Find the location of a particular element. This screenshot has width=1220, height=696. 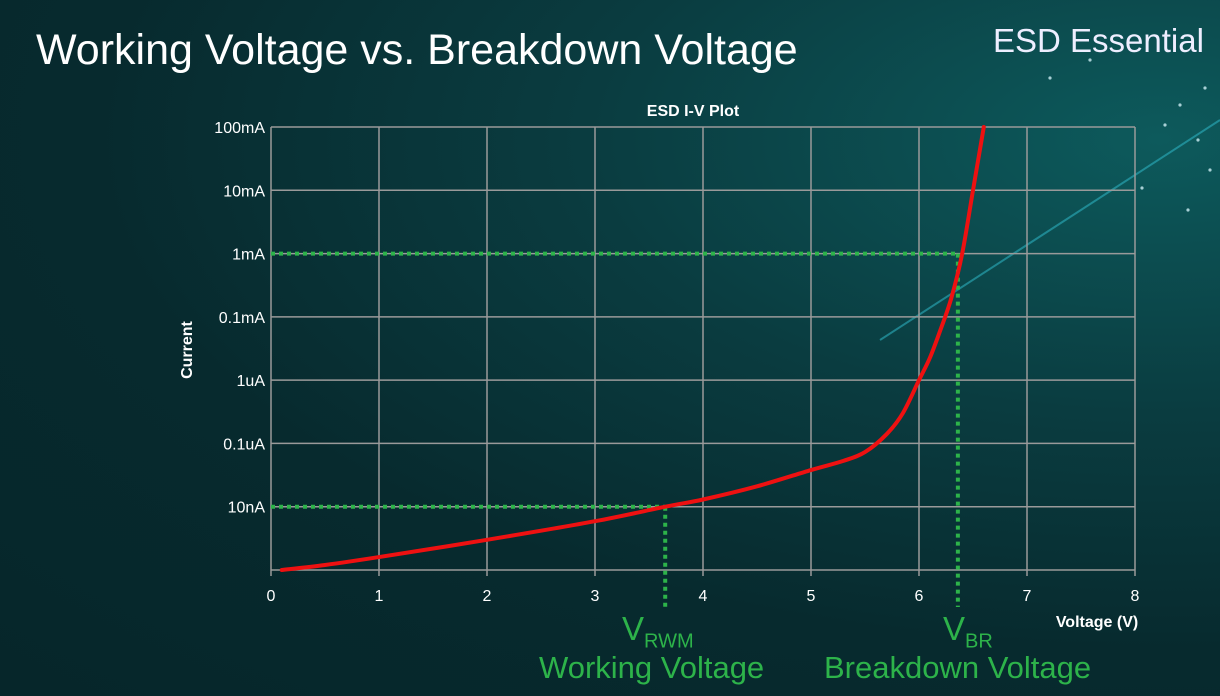

y-tick-label: 1mA is located at coordinates (248, 255).